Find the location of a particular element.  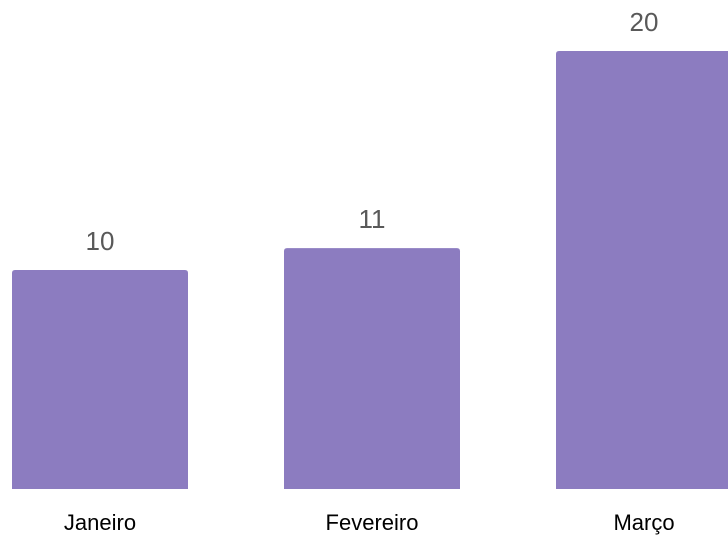

category-label: Janeiro is located at coordinates (100, 522).